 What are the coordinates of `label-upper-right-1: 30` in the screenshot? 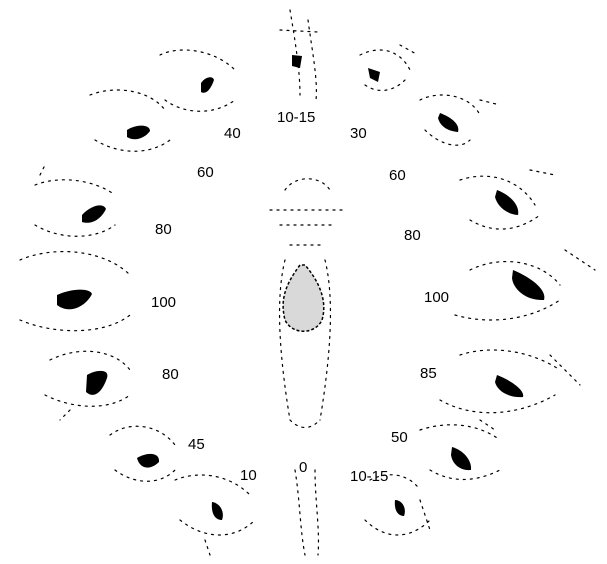 It's located at (358, 133).